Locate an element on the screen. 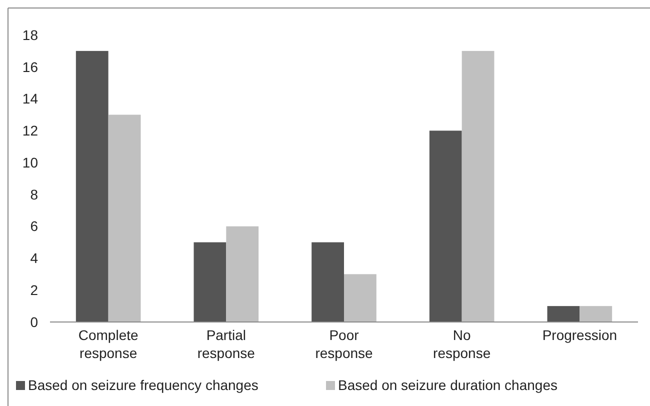 The height and width of the screenshot is (406, 650). x-tick-label: Complete response is located at coordinates (108, 344).